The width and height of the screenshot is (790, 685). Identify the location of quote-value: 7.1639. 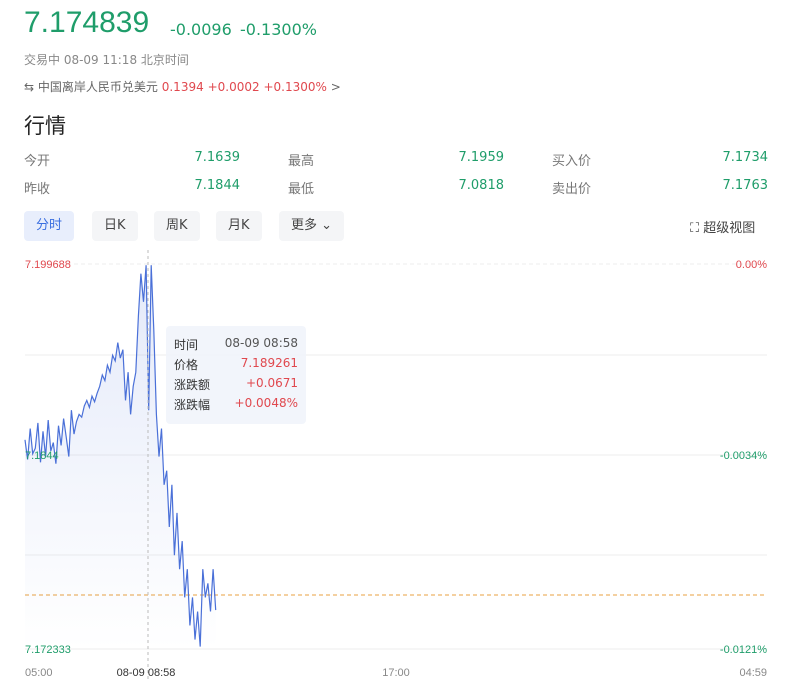
(217, 157).